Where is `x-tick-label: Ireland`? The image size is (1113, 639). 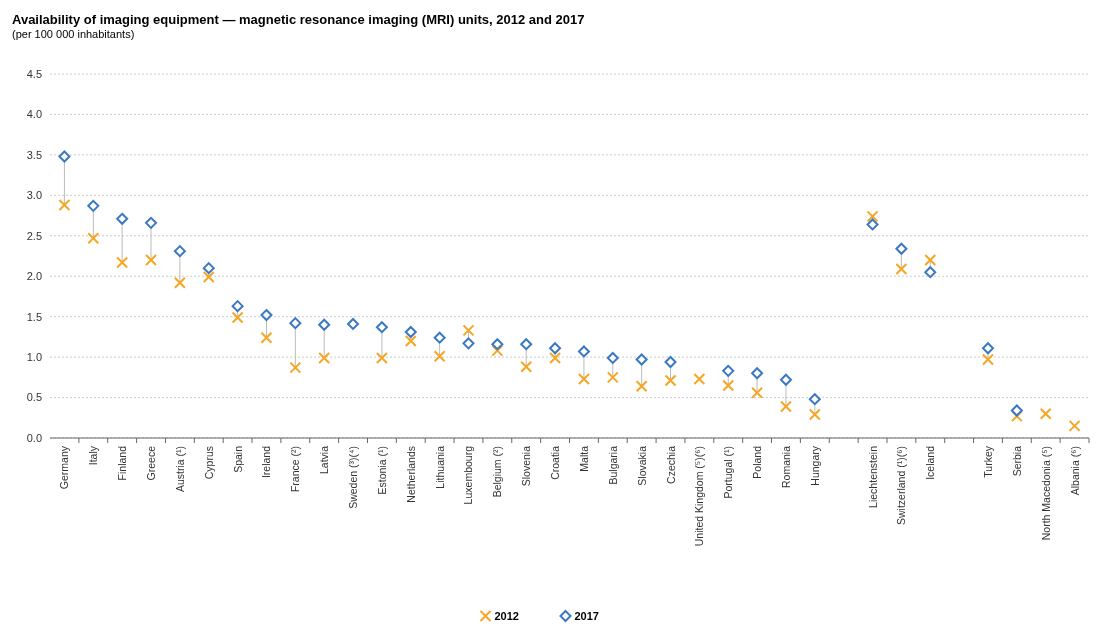 x-tick-label: Ireland is located at coordinates (266, 462).